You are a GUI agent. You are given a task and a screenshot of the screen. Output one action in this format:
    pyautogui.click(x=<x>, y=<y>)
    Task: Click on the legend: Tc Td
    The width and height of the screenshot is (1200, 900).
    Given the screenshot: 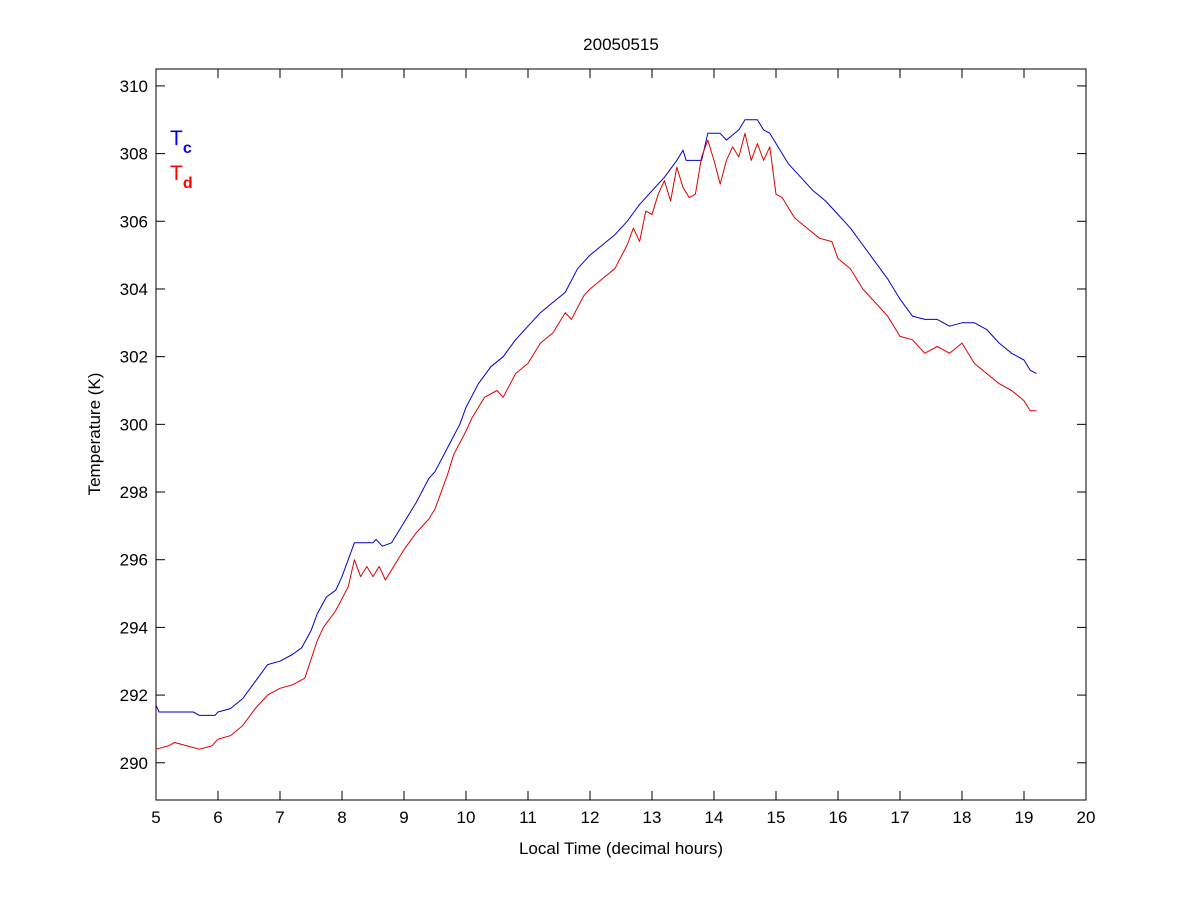 What is the action you would take?
    pyautogui.click(x=181, y=159)
    